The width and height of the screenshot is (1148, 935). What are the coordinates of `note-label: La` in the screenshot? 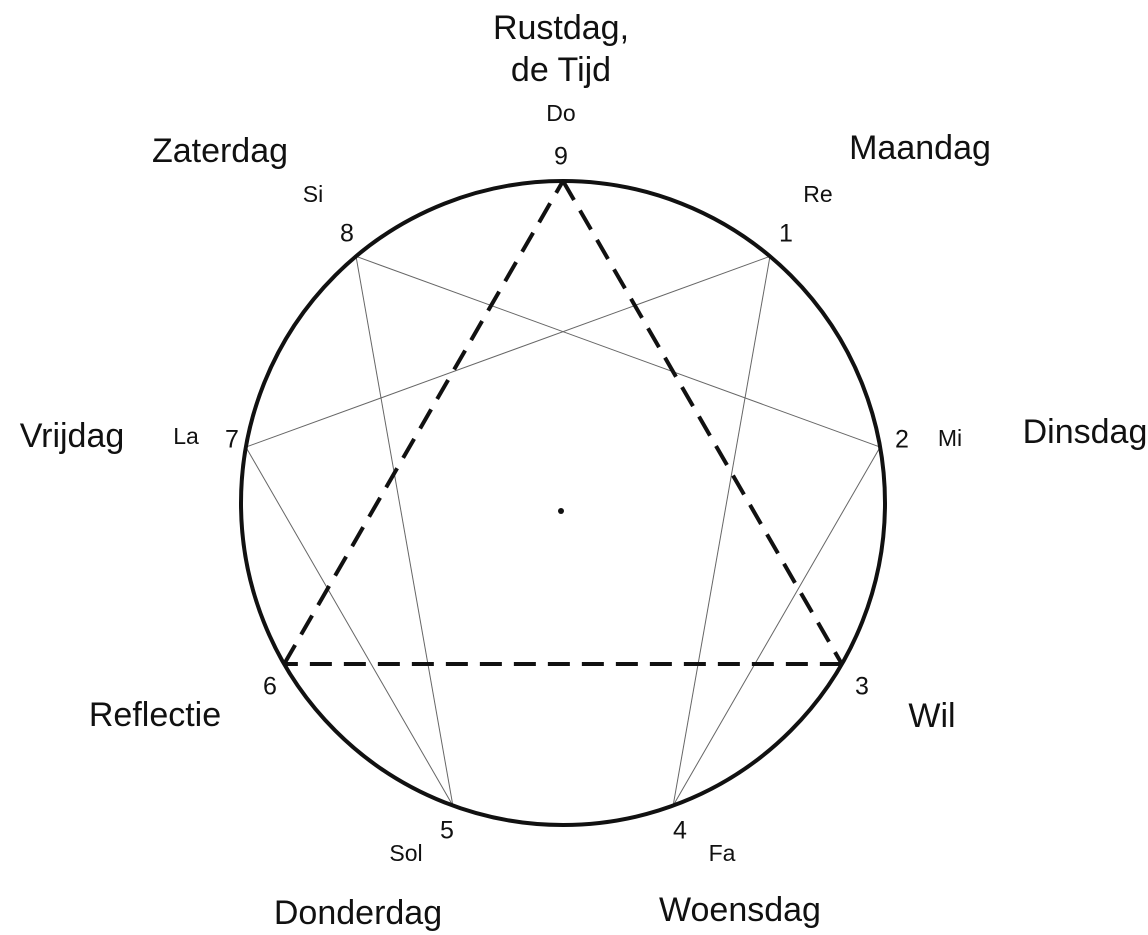 It's located at (186, 436).